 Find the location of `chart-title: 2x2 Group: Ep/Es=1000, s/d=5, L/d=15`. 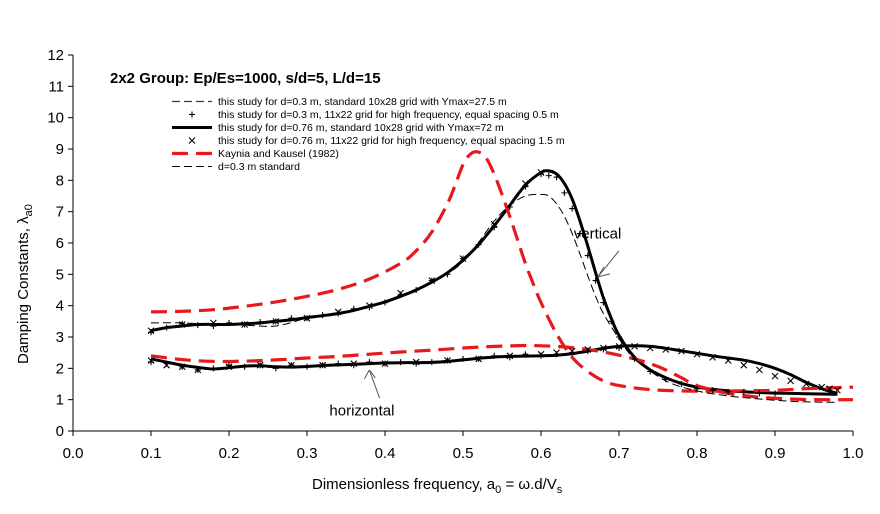

chart-title: 2x2 Group: Ep/Es=1000, s/d=5, L/d=15 is located at coordinates (245, 78).